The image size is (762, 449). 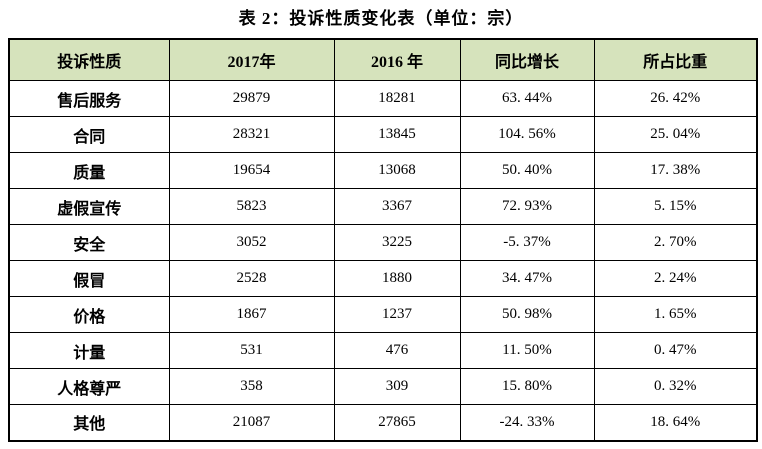 I want to click on cell-share: 1. 65%, so click(x=675, y=314).